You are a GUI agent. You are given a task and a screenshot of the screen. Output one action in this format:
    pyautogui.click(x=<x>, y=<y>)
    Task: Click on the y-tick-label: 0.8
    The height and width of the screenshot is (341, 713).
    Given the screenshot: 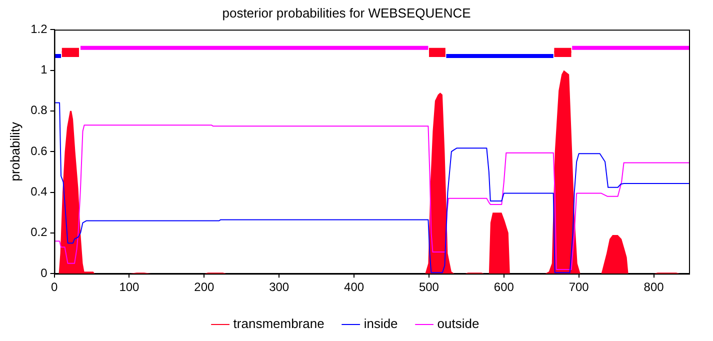 What is the action you would take?
    pyautogui.click(x=39, y=110)
    